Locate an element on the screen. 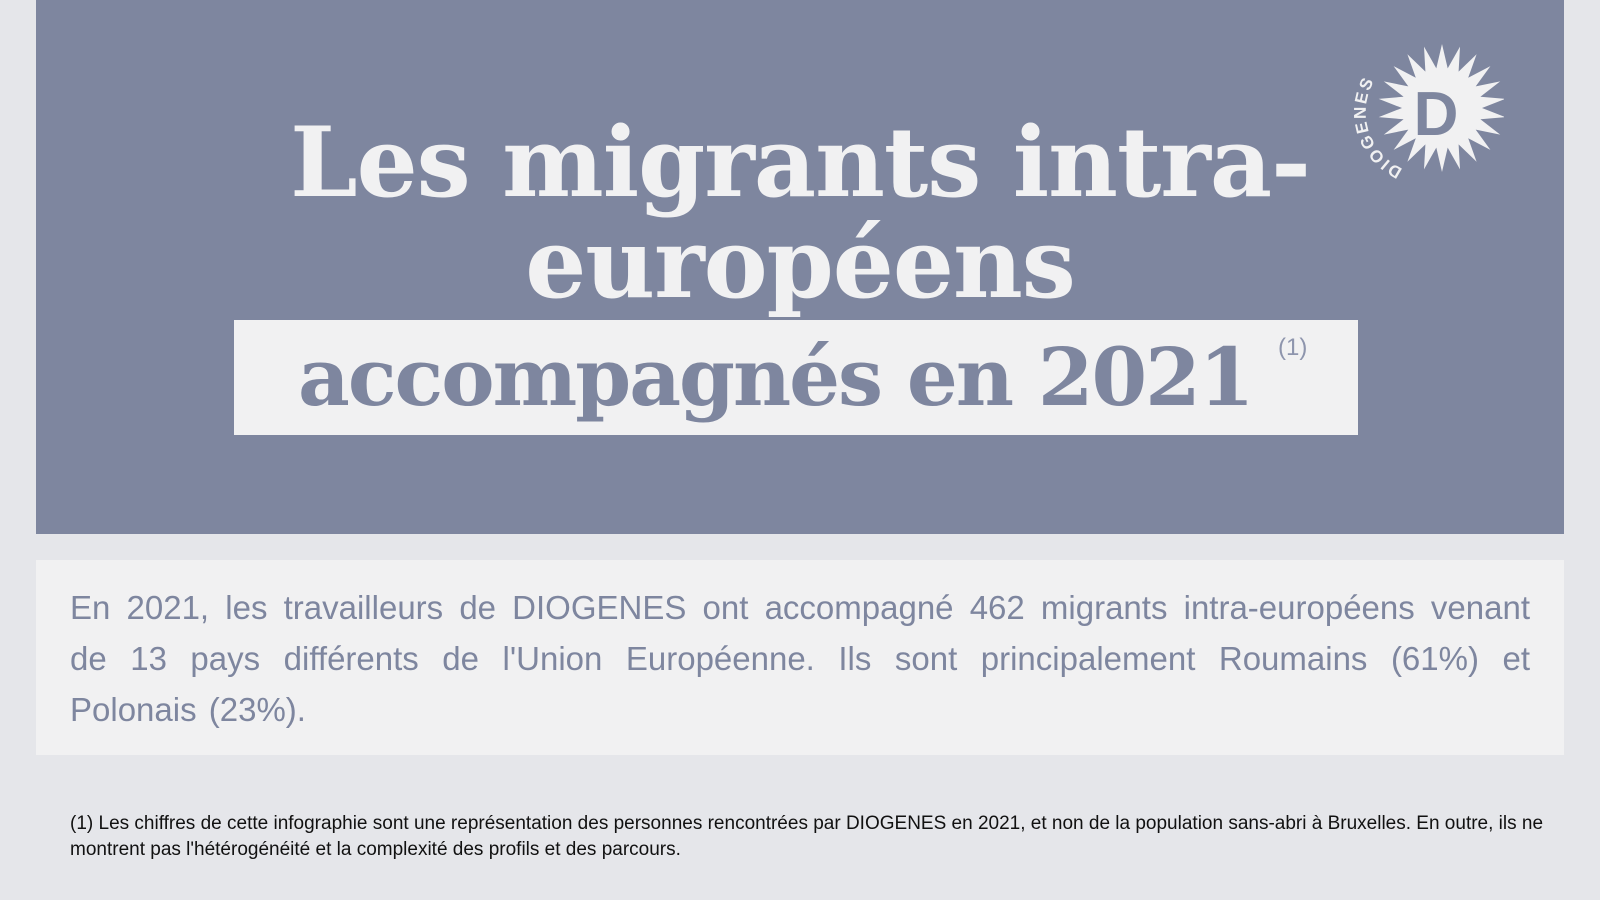 The image size is (1600, 900). title-highlight-text: accompagnés en 2021 is located at coordinates (776, 377).